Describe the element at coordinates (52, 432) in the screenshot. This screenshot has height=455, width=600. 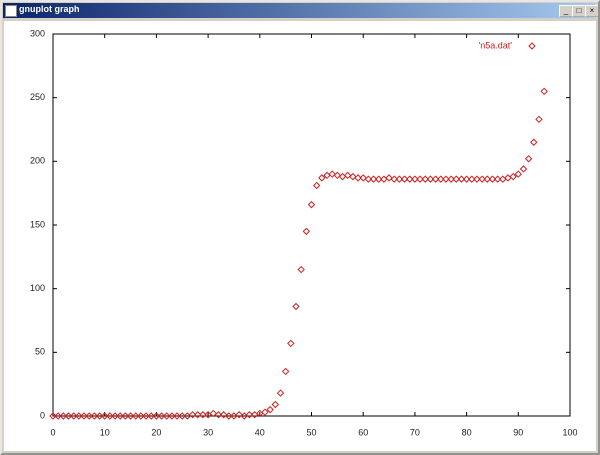
I see `x-tick-label: 0` at that location.